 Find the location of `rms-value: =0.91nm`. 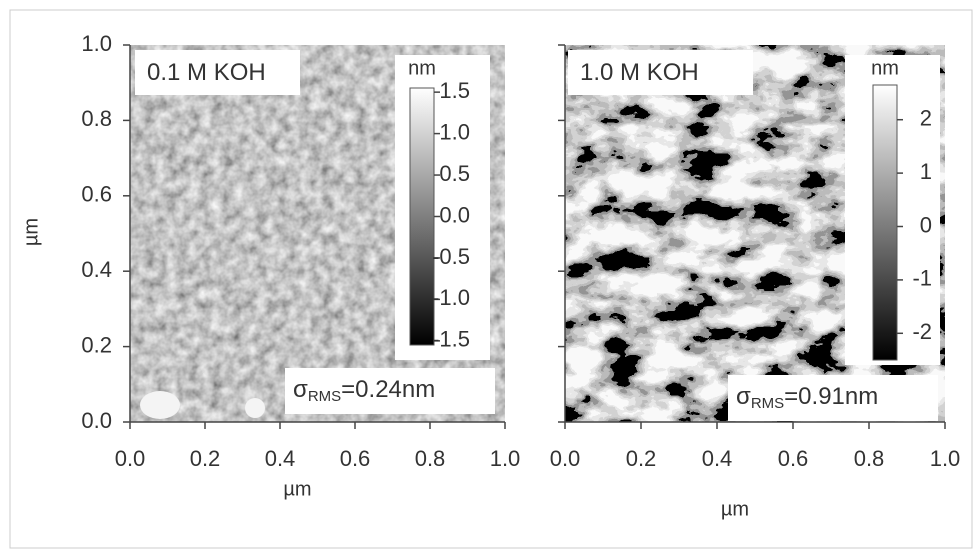

rms-value: =0.91nm is located at coordinates (831, 396).